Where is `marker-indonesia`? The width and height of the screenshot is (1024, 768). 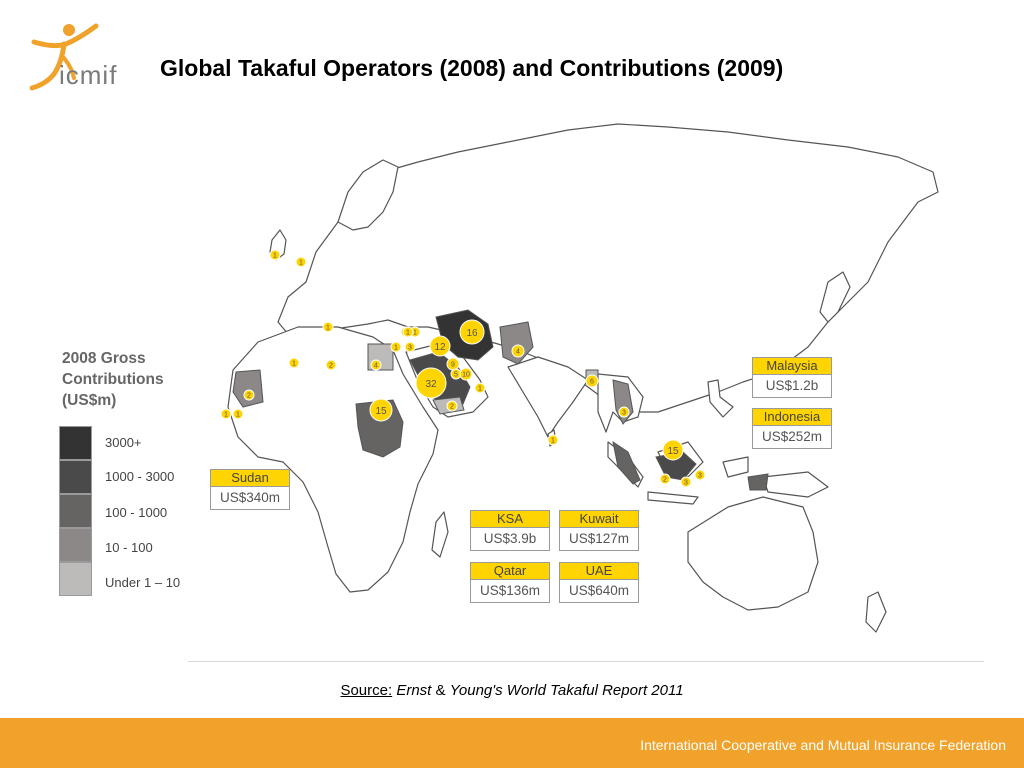 marker-indonesia is located at coordinates (700, 475).